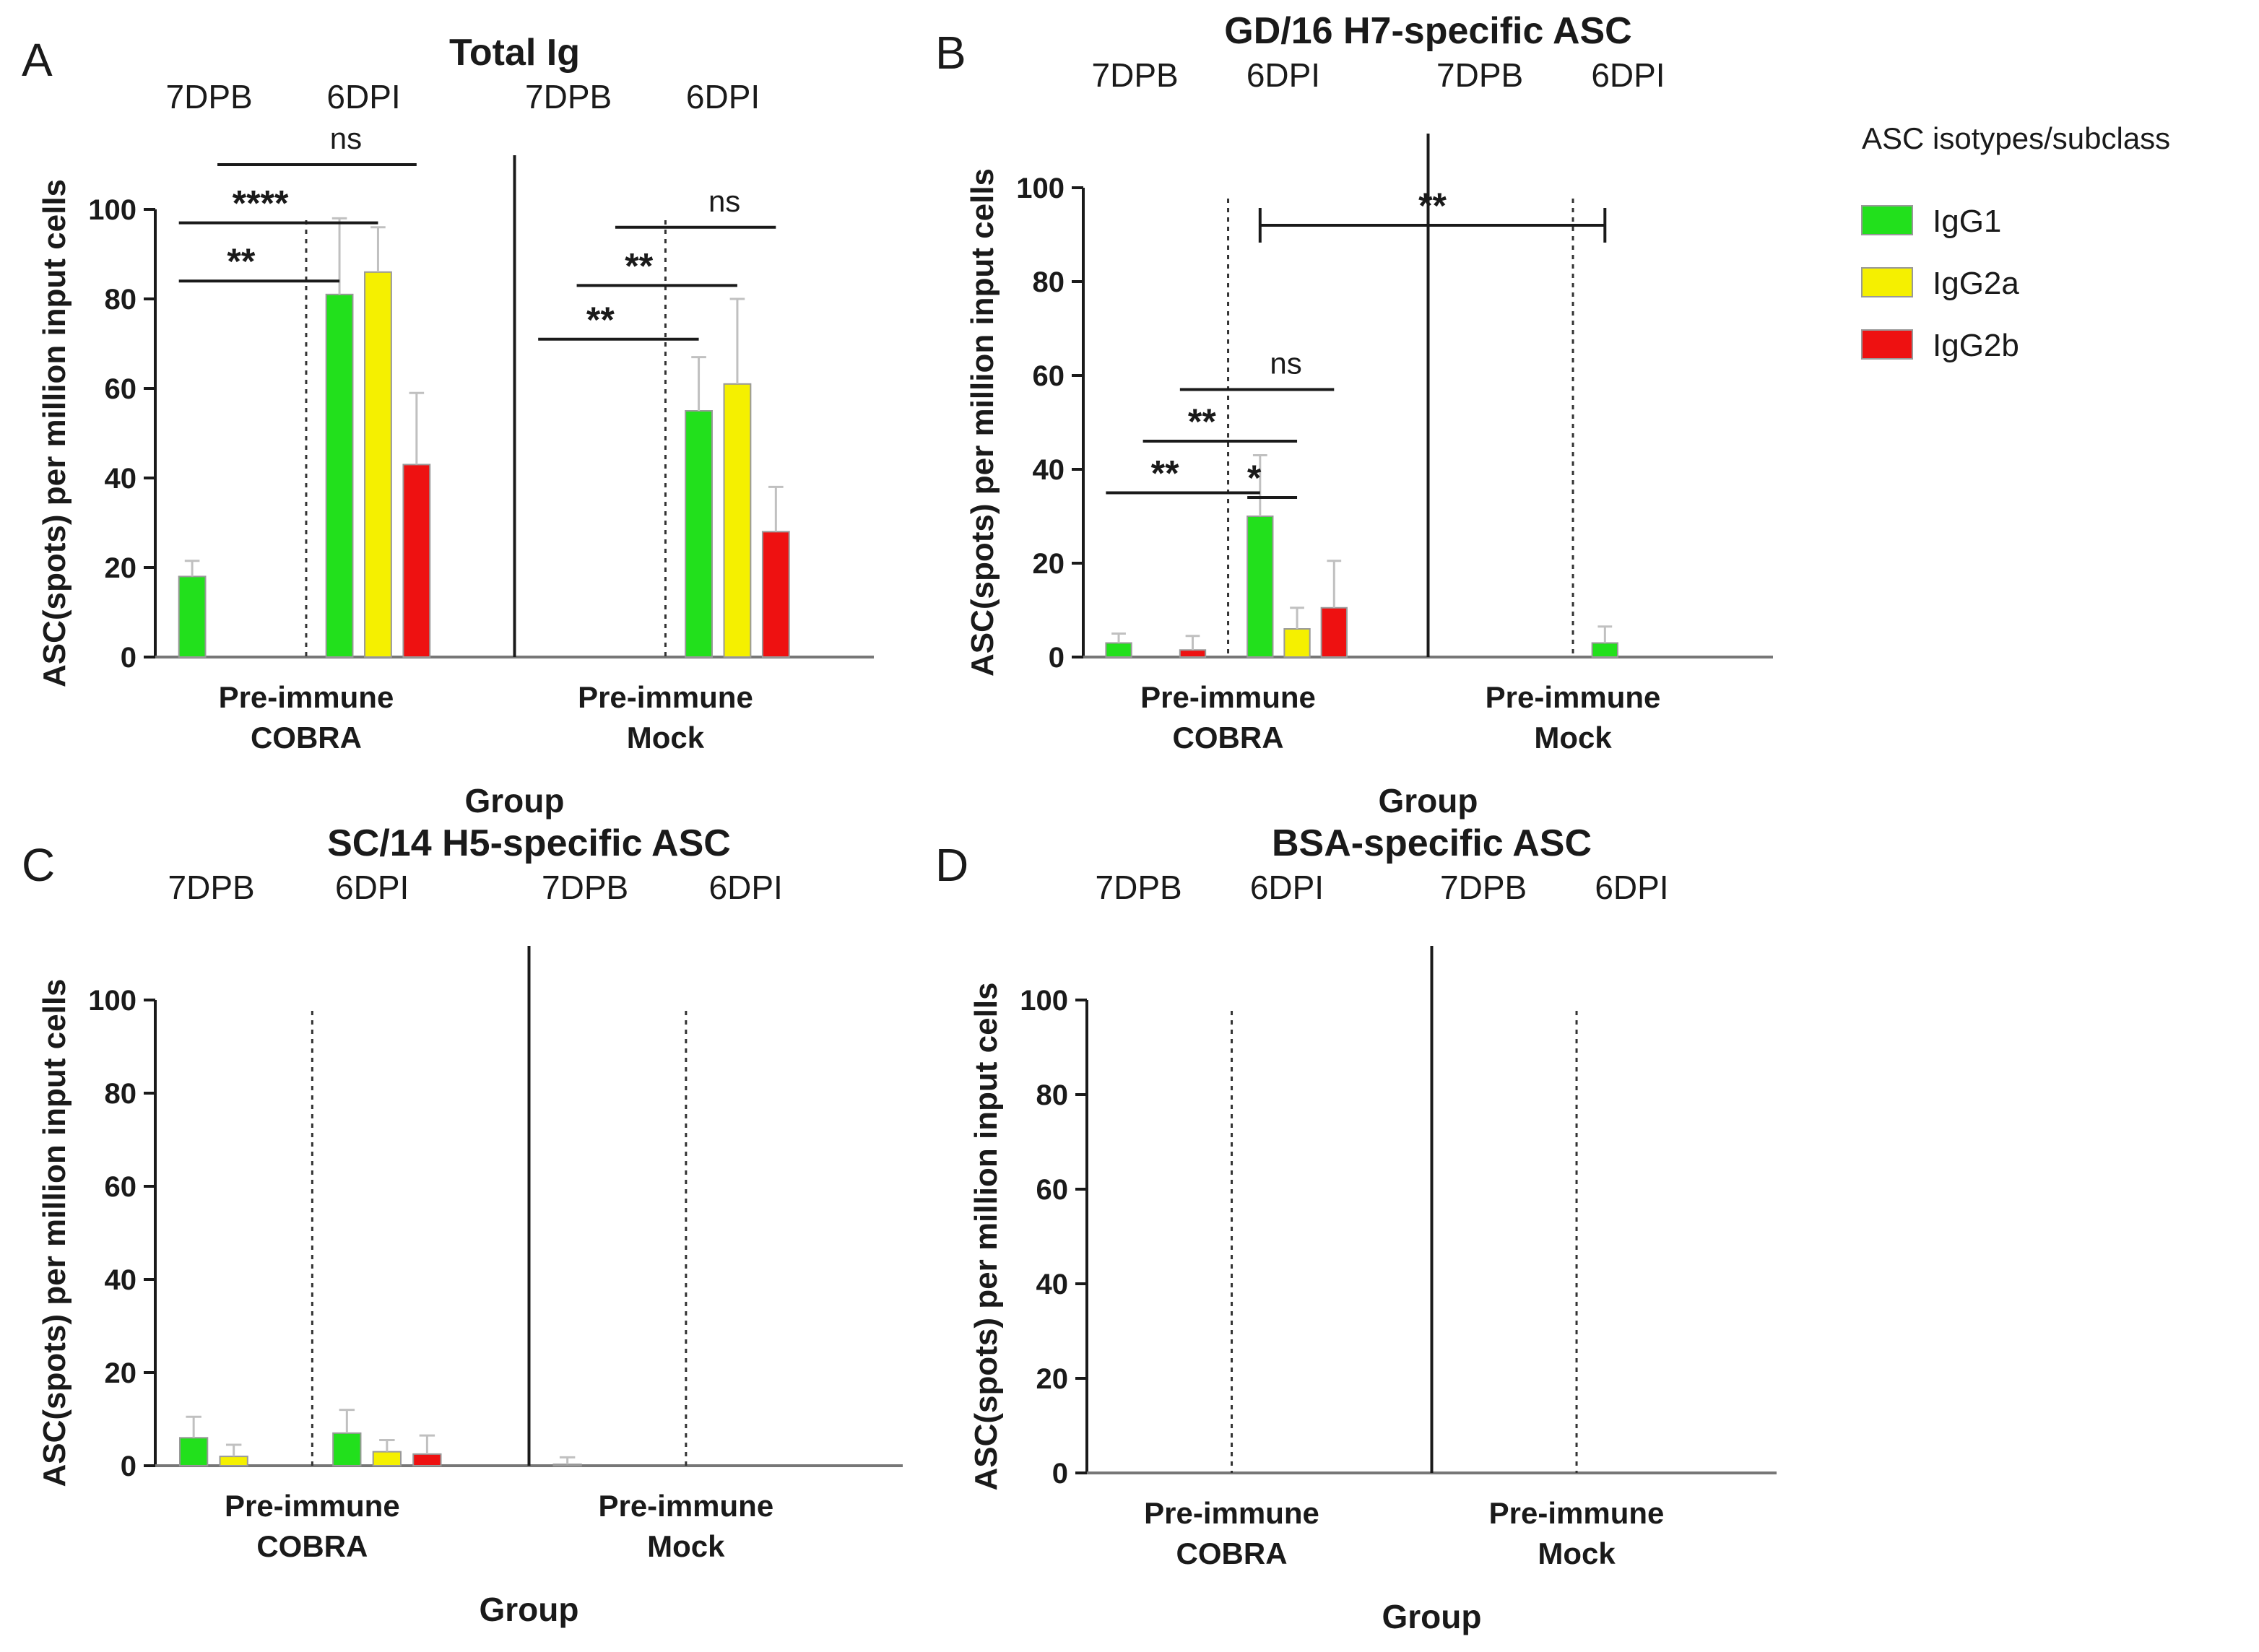  What do you see at coordinates (261, 203) in the screenshot?
I see `significance-label: ****` at bounding box center [261, 203].